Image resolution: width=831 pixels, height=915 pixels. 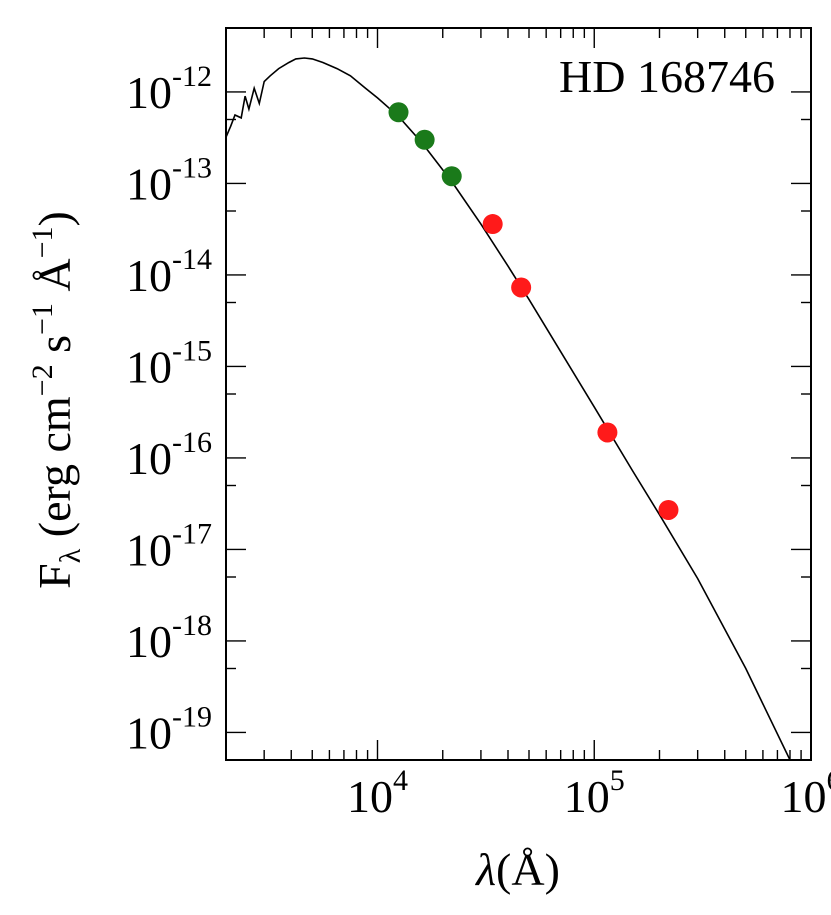 I want to click on y-tick-label: 10-13, so click(x=169, y=180).